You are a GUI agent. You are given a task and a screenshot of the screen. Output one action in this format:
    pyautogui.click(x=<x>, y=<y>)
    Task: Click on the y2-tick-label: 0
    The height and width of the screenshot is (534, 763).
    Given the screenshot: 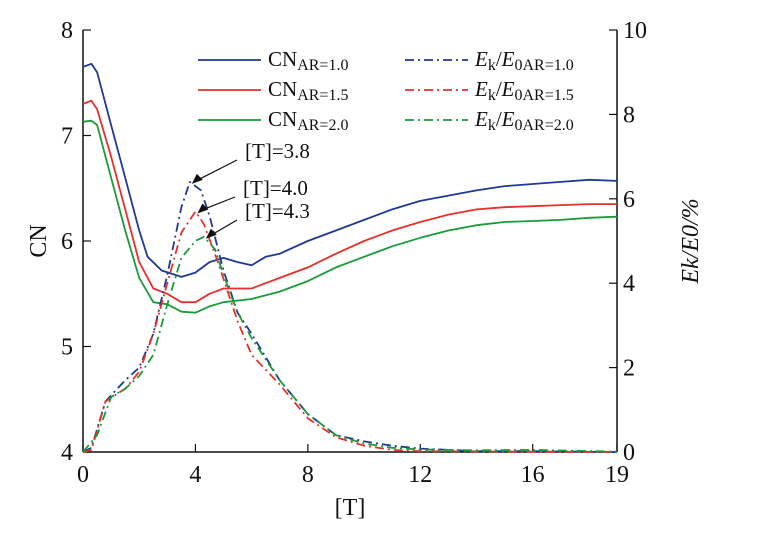 What is the action you would take?
    pyautogui.click(x=629, y=453)
    